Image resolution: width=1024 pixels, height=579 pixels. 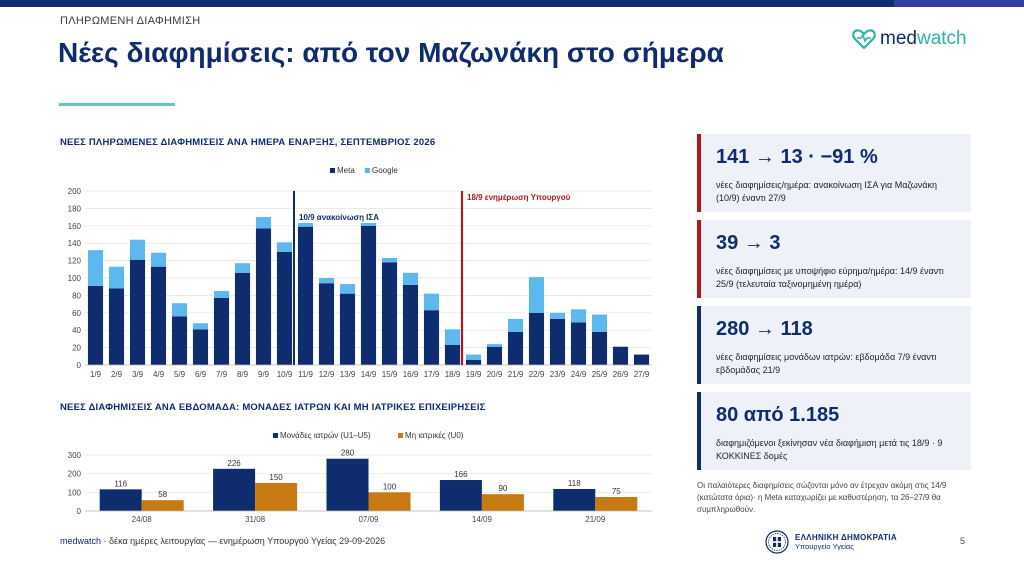 What do you see at coordinates (325, 435) in the screenshot?
I see `legend-label: Μονάδες ιατρών (U1–U5)` at bounding box center [325, 435].